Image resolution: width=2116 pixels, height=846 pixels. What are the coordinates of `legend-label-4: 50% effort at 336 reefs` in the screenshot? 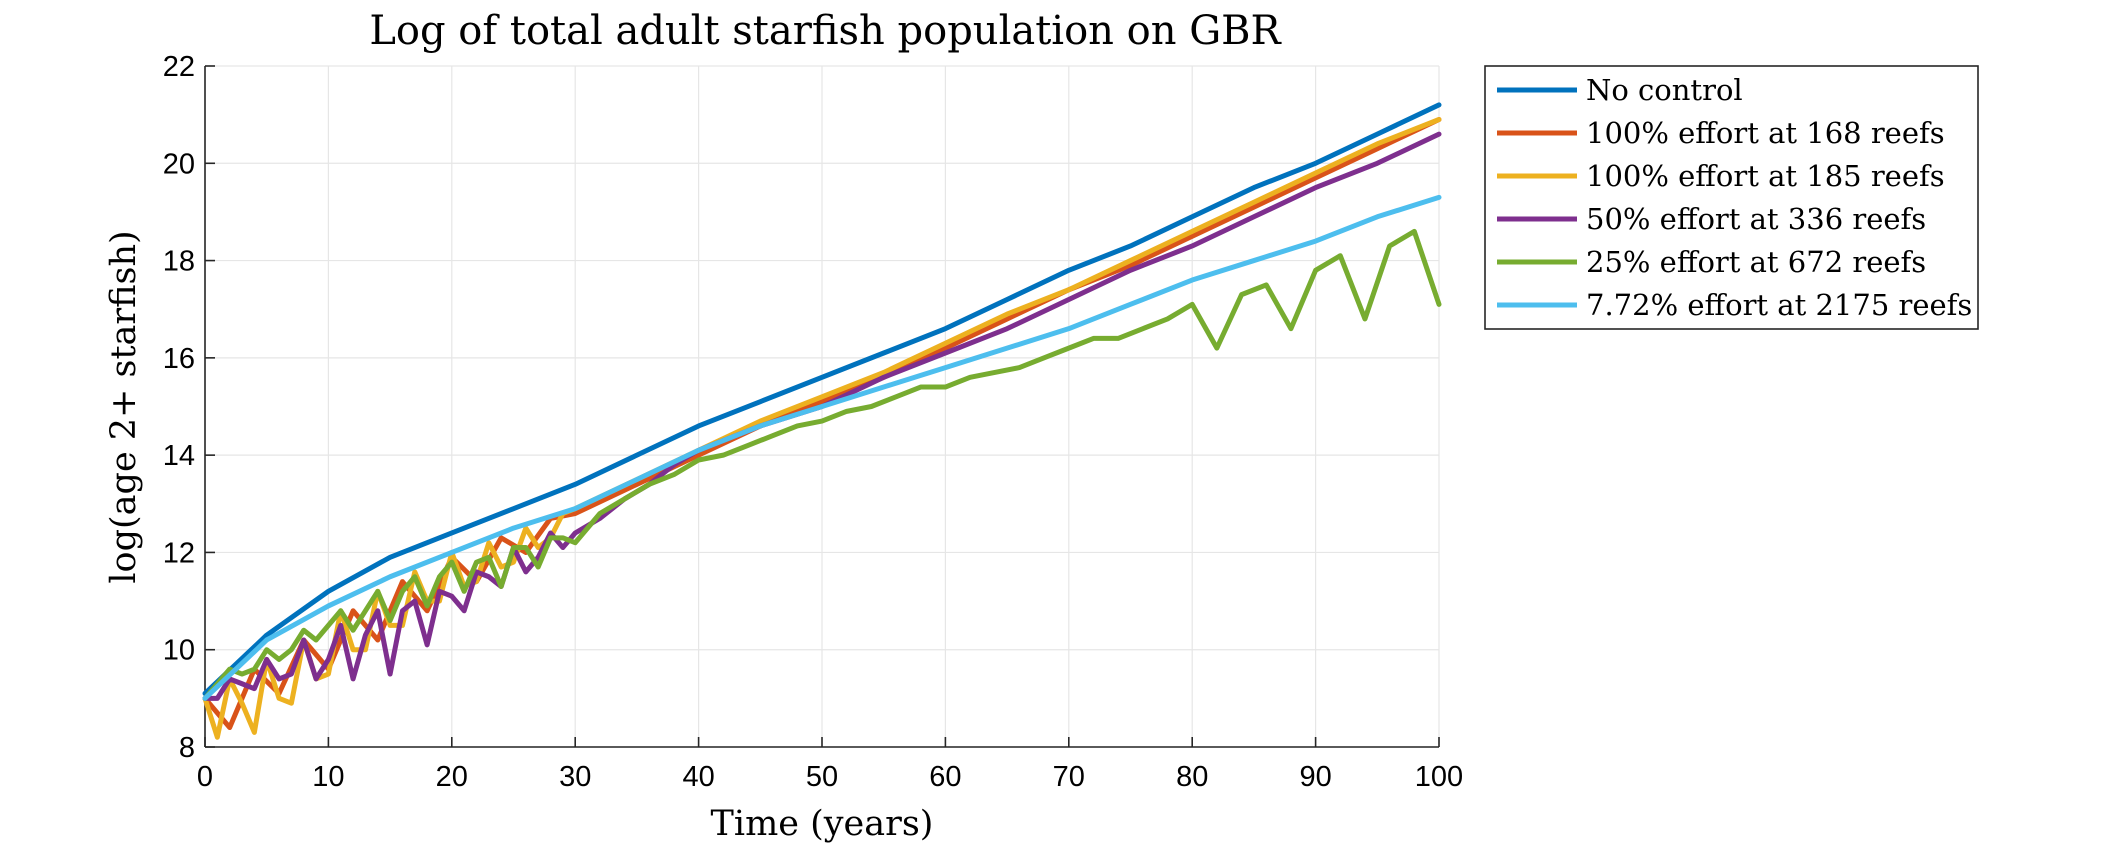 It's located at (1756, 219).